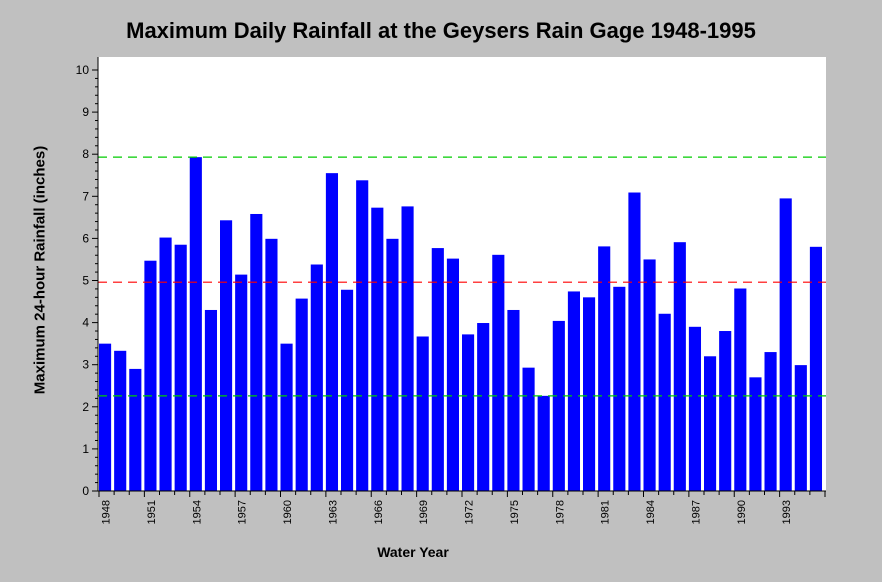 This screenshot has height=582, width=882. Describe the element at coordinates (770, 421) in the screenshot. I see `bar-1992` at that location.